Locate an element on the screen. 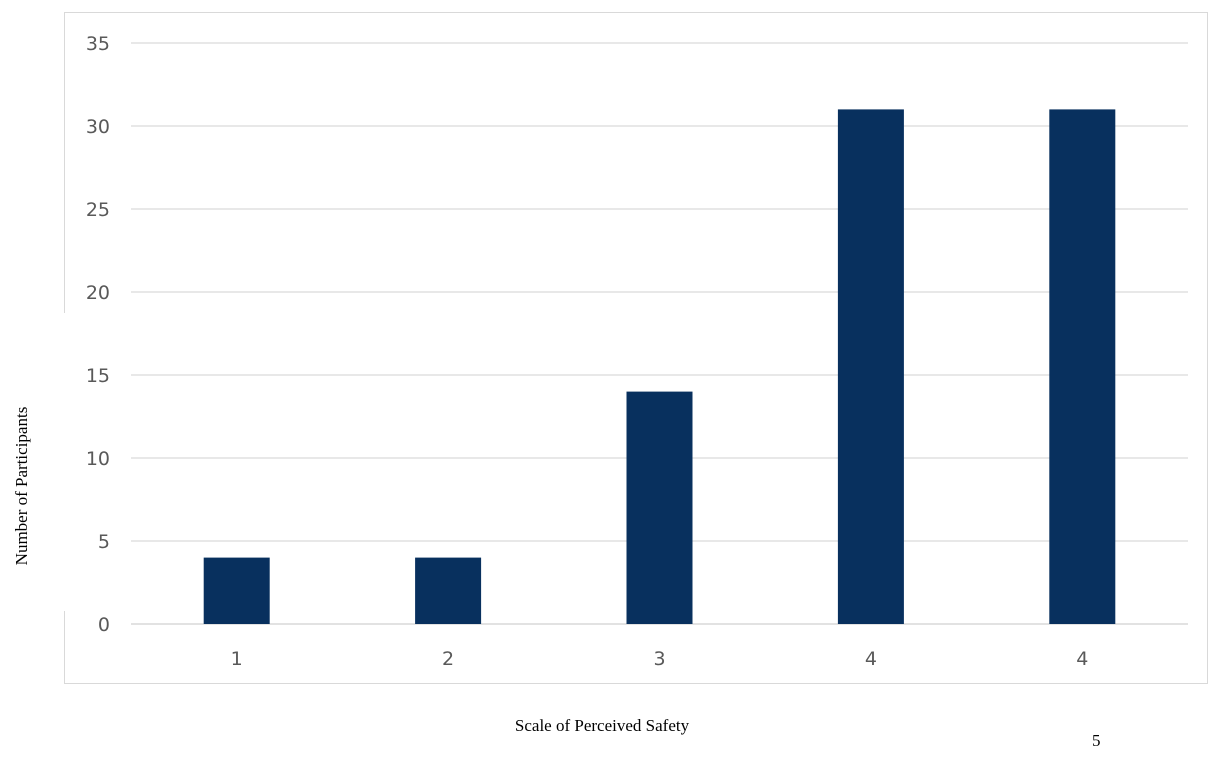  x-tick-label: 1 is located at coordinates (237, 659).